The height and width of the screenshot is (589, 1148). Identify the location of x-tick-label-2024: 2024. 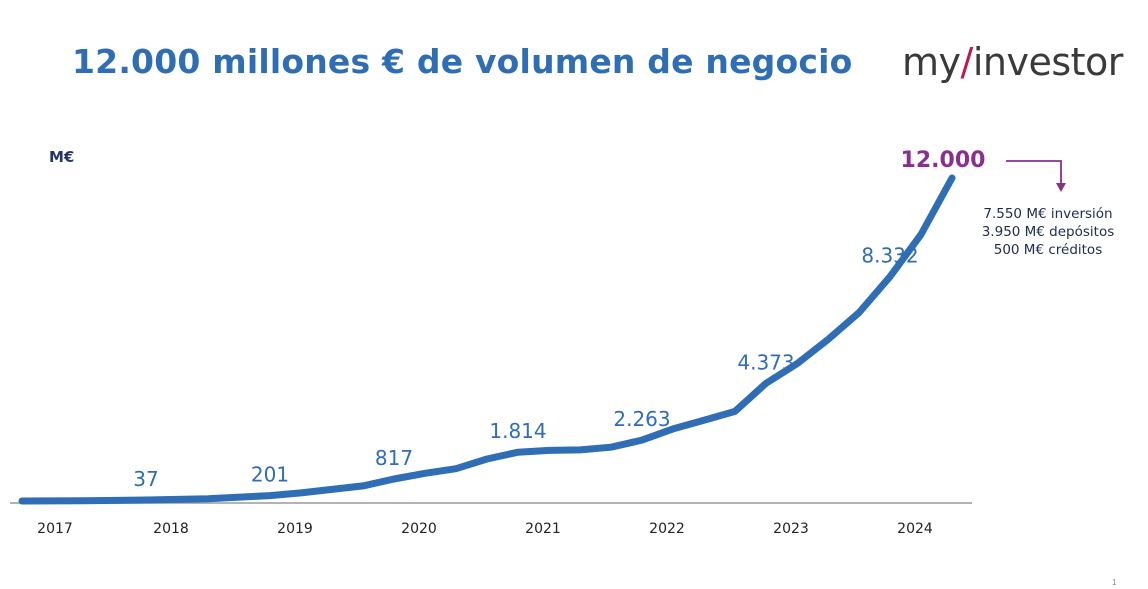
(915, 529).